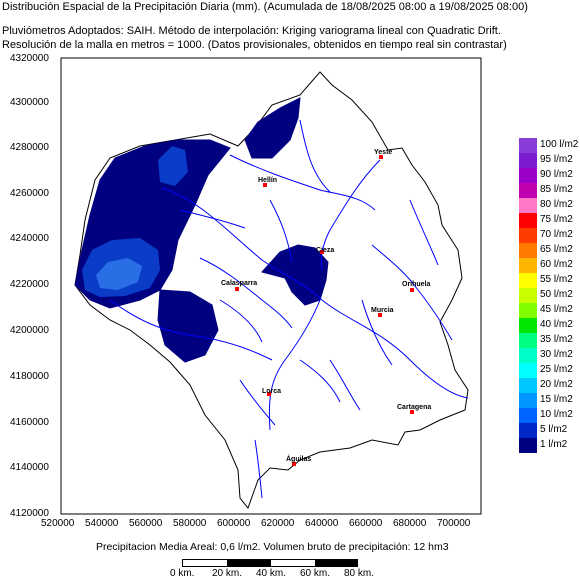 This screenshot has height=580, width=580. Describe the element at coordinates (556, 294) in the screenshot. I see `legend-label: 50 l/m2` at that location.